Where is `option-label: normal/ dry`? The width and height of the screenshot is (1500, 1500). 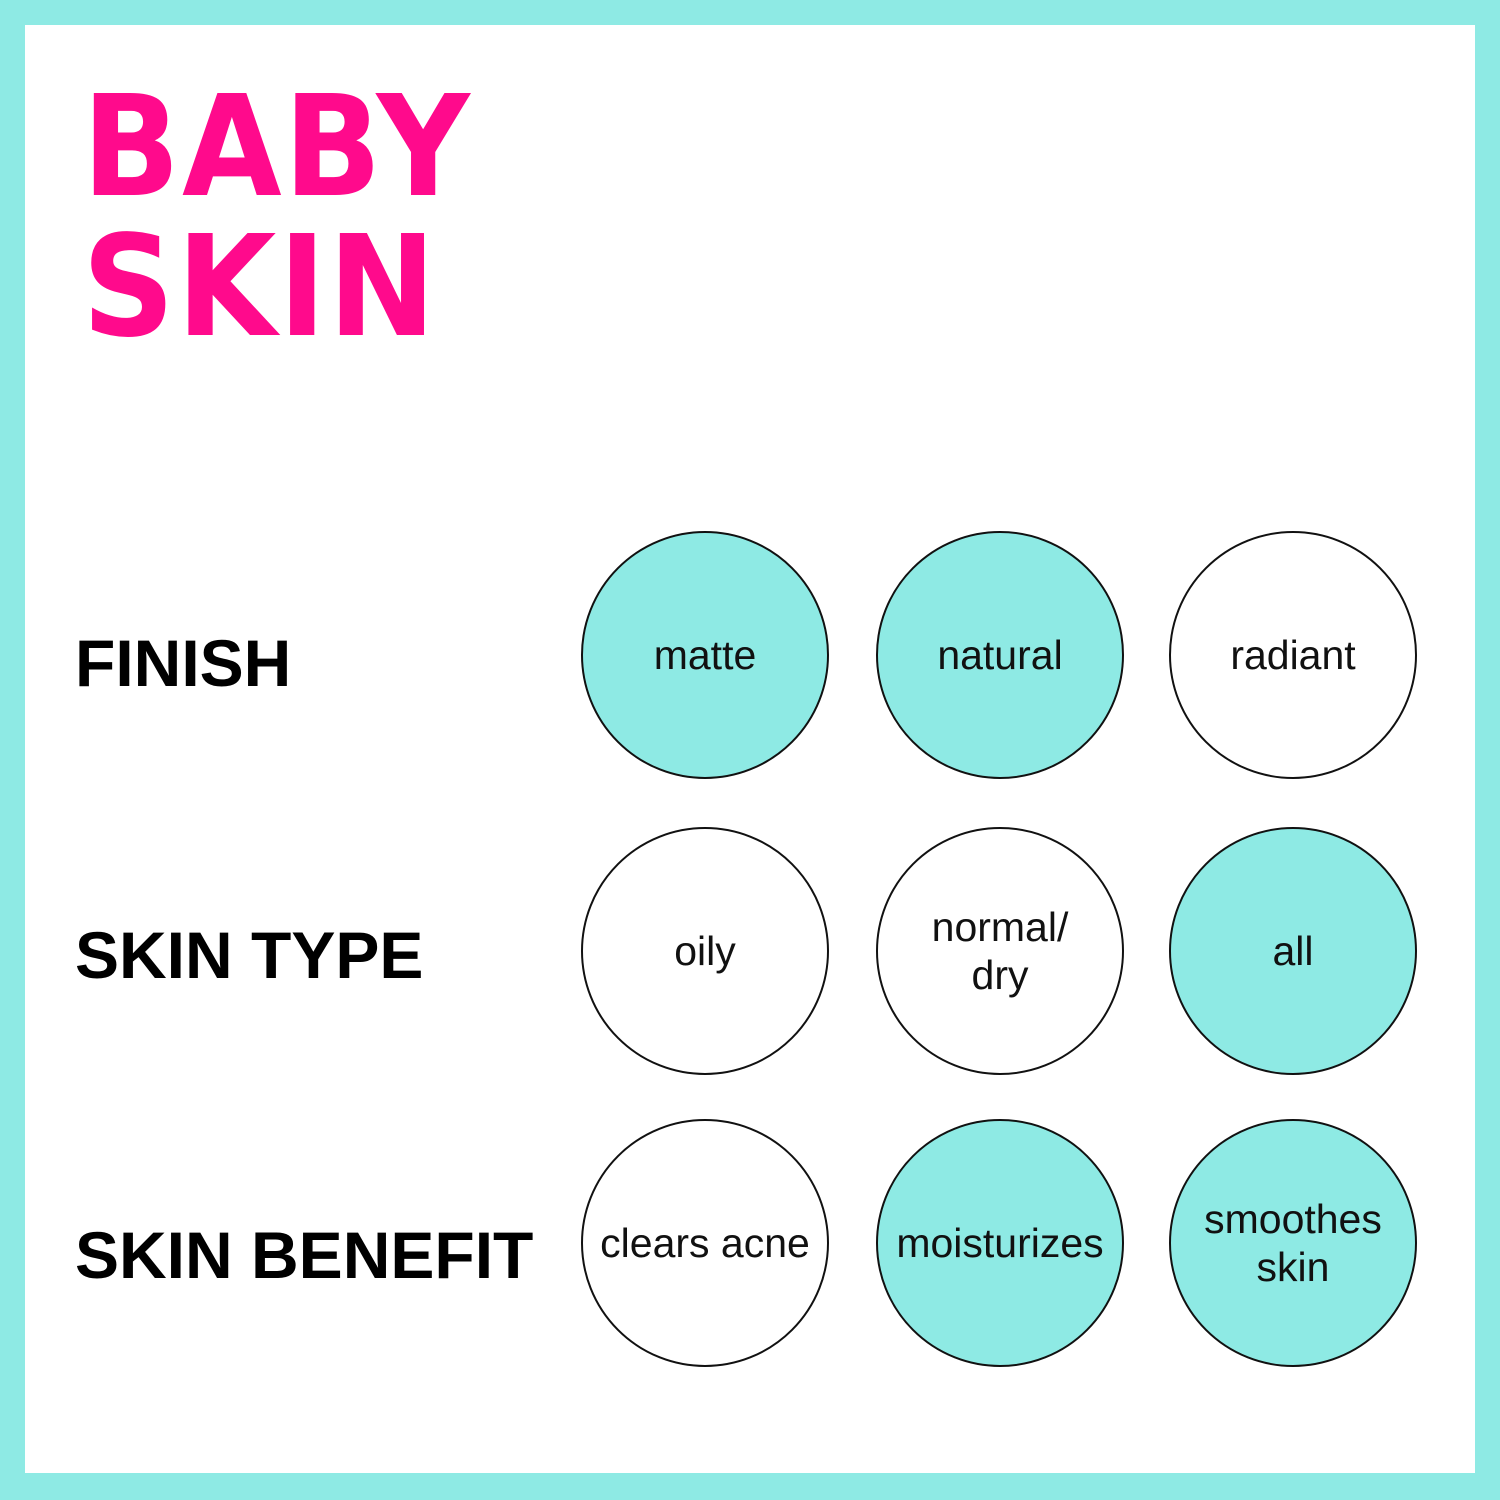 option-label: normal/ dry is located at coordinates (1000, 951).